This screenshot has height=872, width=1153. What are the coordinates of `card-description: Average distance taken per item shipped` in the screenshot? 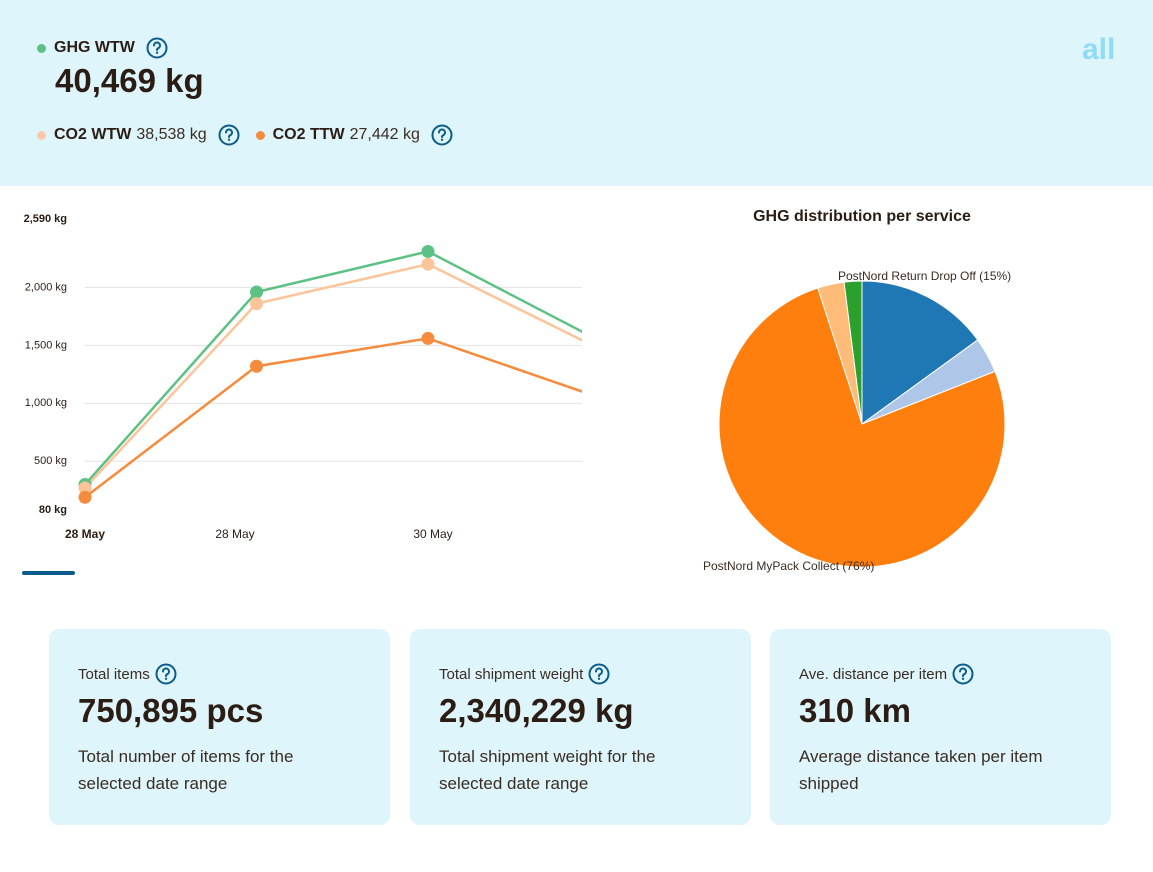 It's located at (921, 770).